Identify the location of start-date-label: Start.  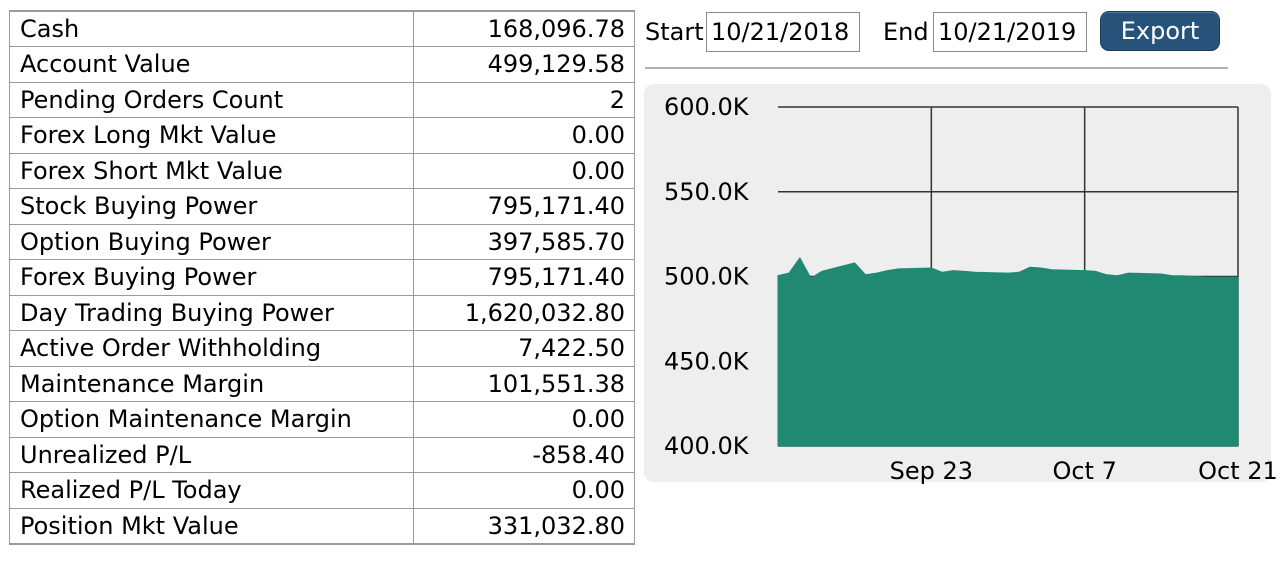
(674, 32).